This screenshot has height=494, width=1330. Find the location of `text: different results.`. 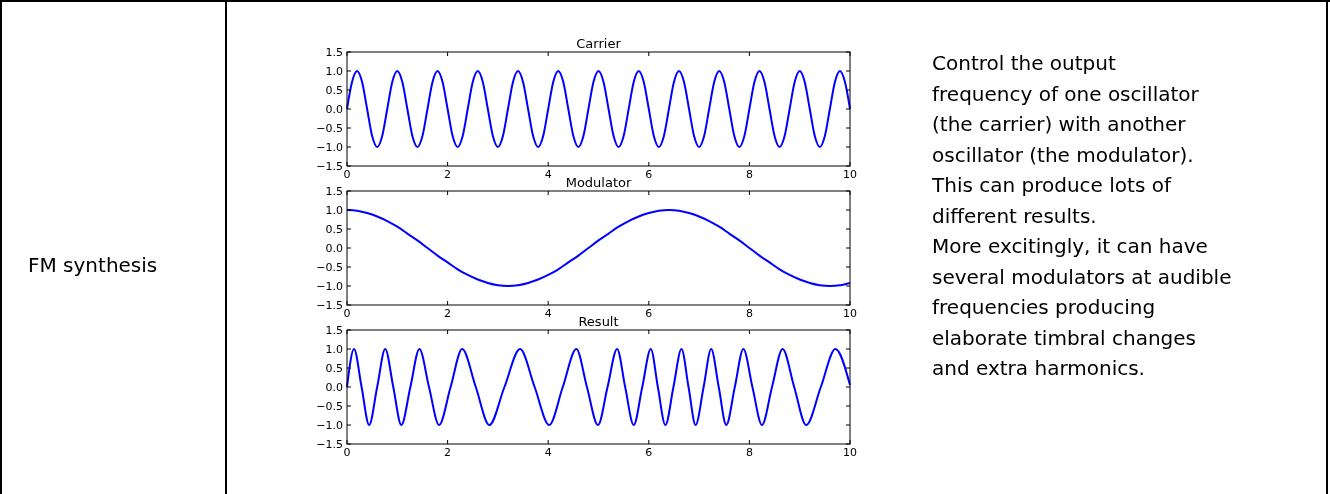

text: different results. is located at coordinates (1014, 215).